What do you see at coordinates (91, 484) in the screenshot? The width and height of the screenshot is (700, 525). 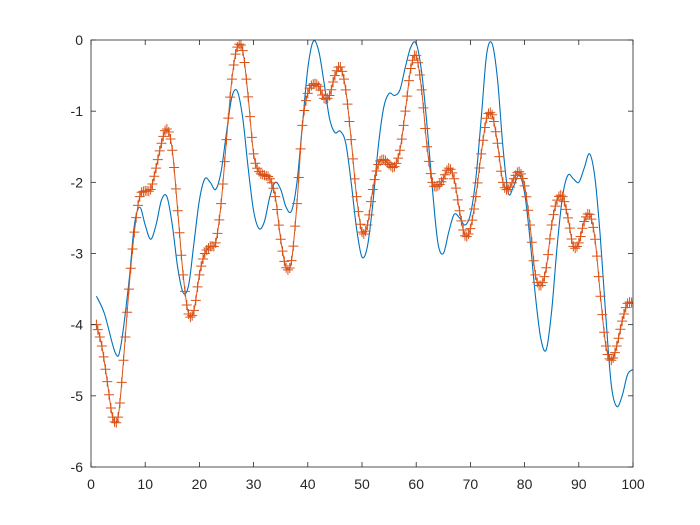 I see `x-tick-label: 0` at bounding box center [91, 484].